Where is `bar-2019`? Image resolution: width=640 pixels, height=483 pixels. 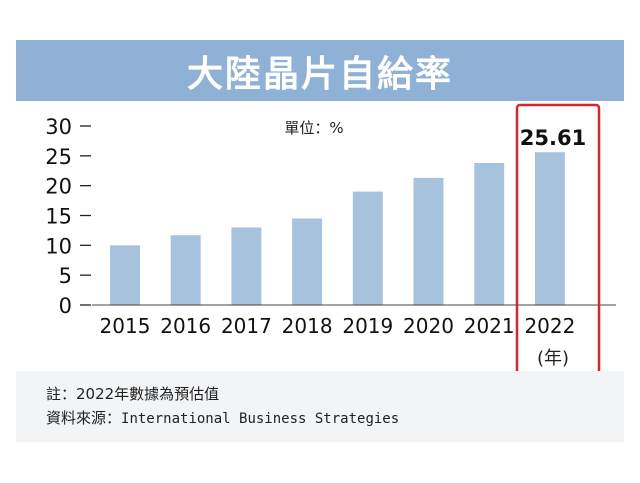
bar-2019 is located at coordinates (367, 248).